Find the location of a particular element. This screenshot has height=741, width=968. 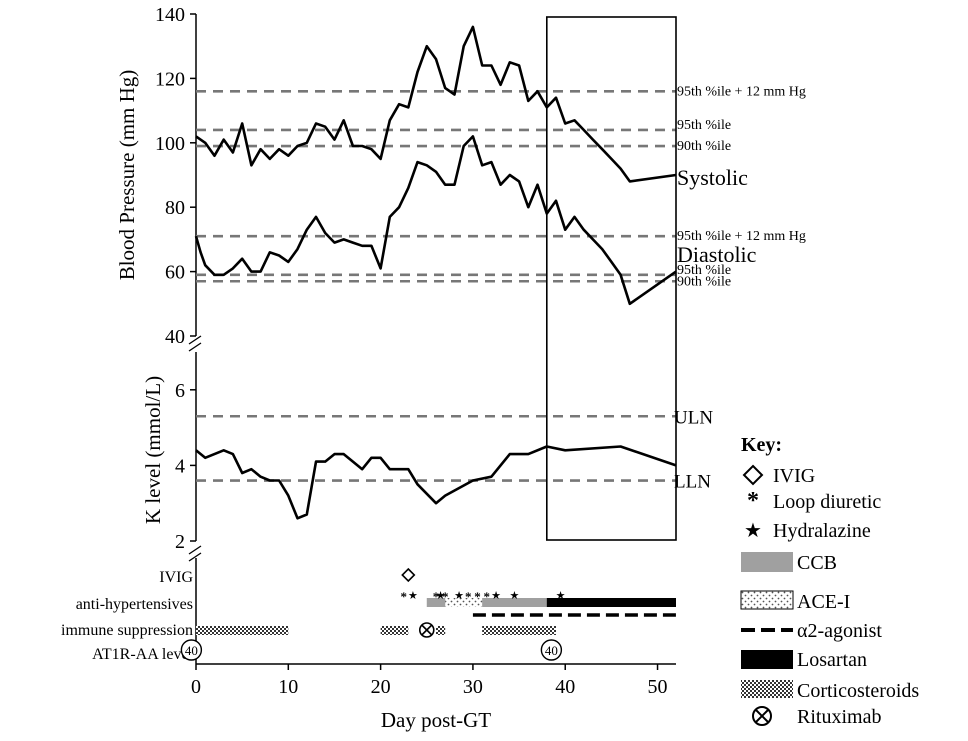

bp-y-tick-label-60: 60 is located at coordinates (175, 273).